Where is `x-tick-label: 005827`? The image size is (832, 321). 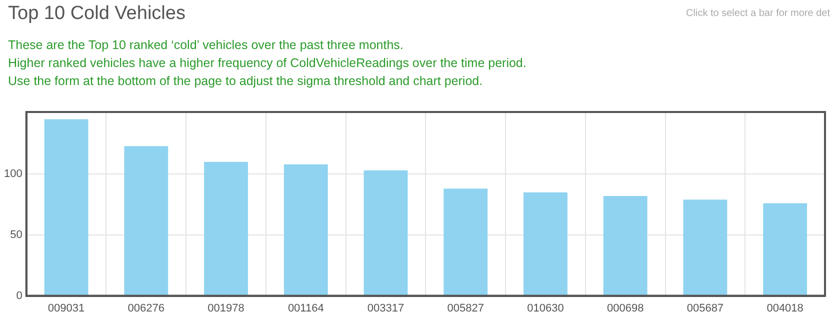 x-tick-label: 005827 is located at coordinates (465, 308).